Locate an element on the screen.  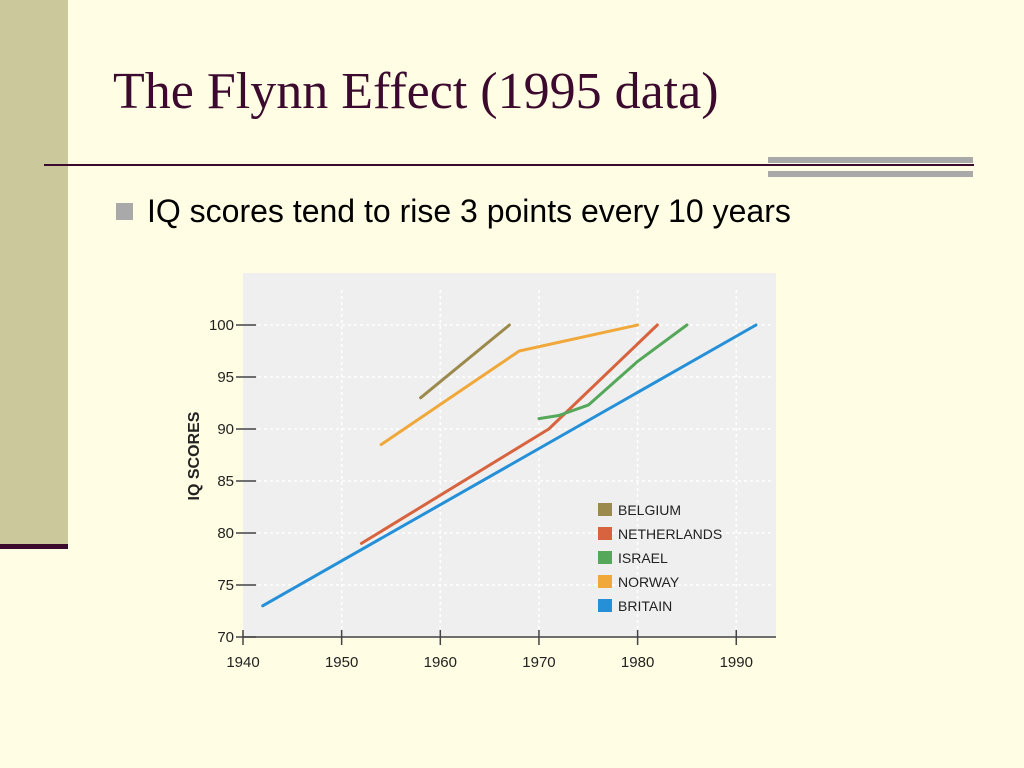
y-tick-label: 70 is located at coordinates (225, 637).